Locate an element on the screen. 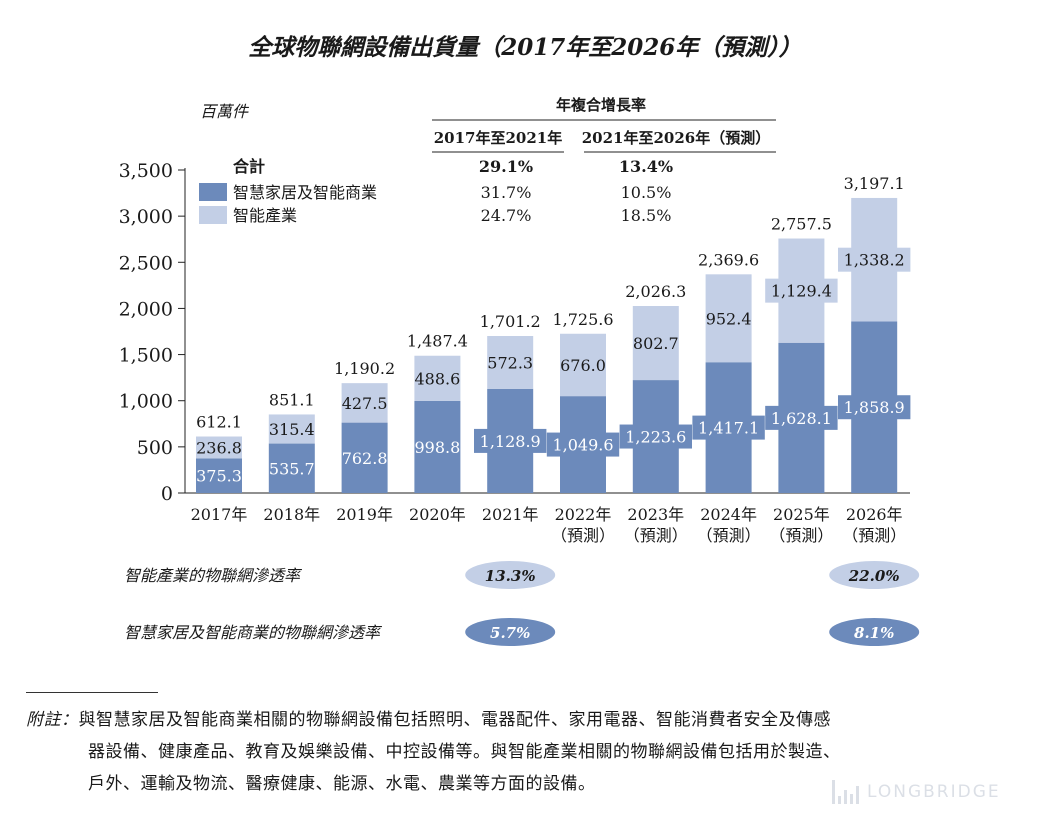 This screenshot has width=1051, height=818. penetration-value-2021: 13.3% is located at coordinates (510, 576).